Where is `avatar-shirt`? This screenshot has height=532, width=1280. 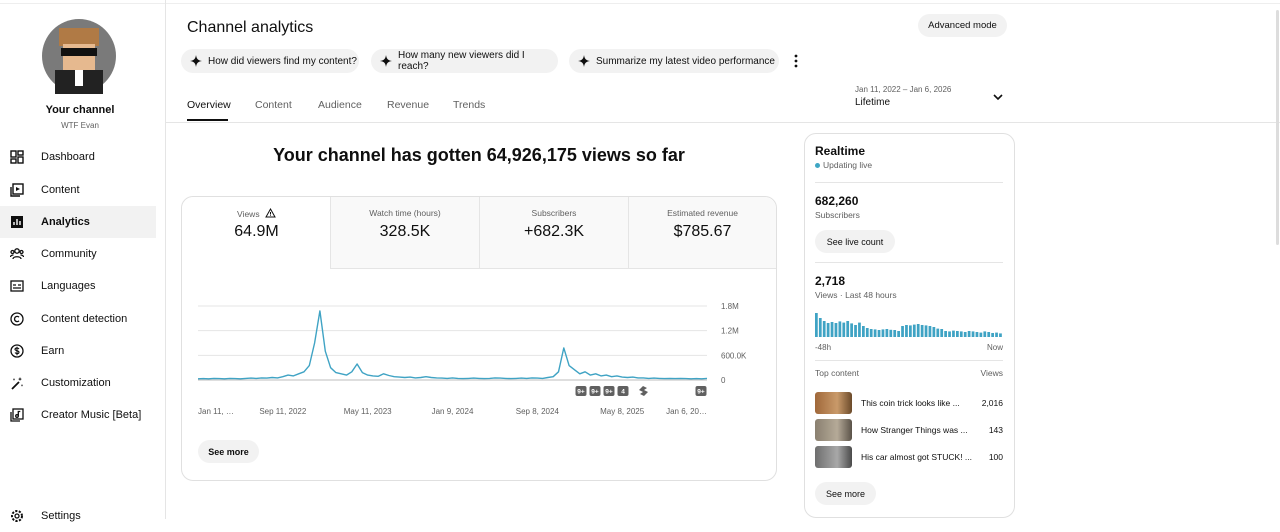
avatar-shirt is located at coordinates (79, 78).